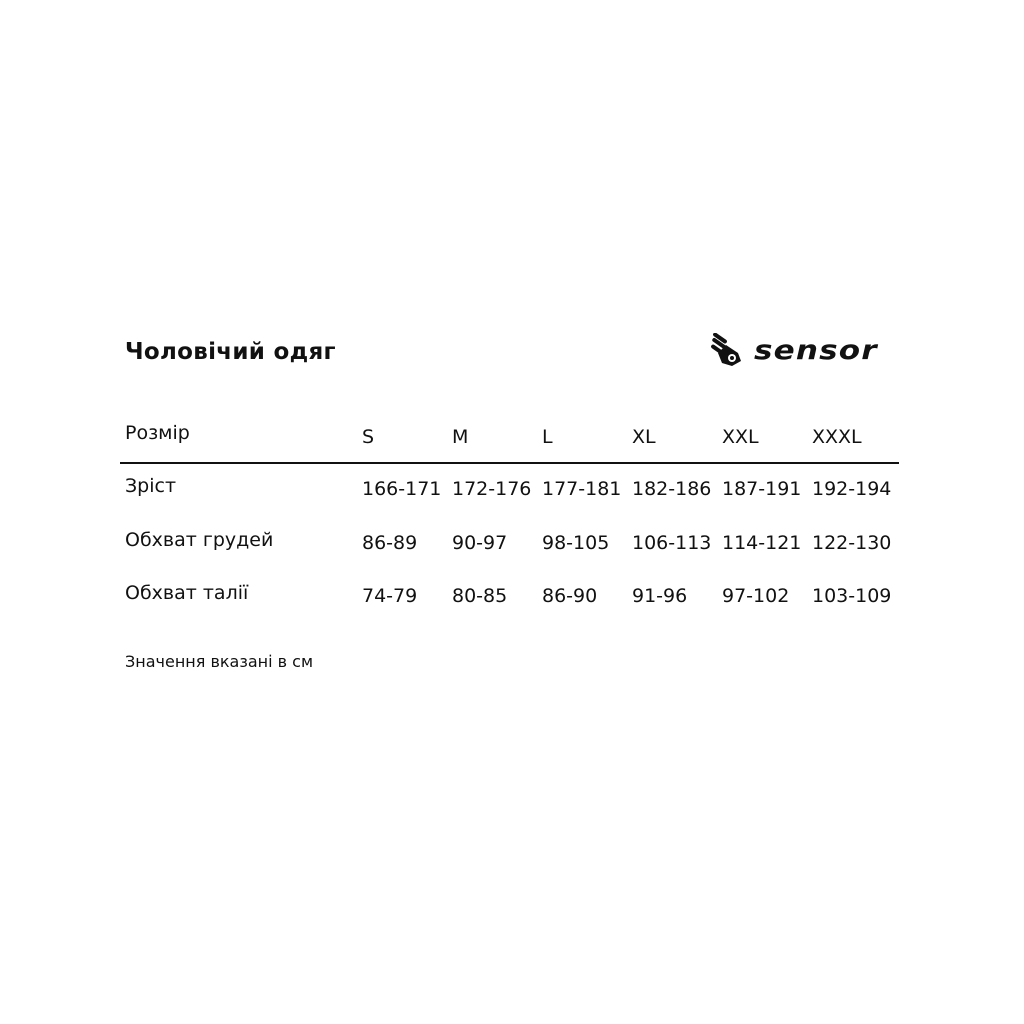 Image resolution: width=1024 pixels, height=1024 pixels. I want to click on row-label: Обхват талії, so click(187, 593).